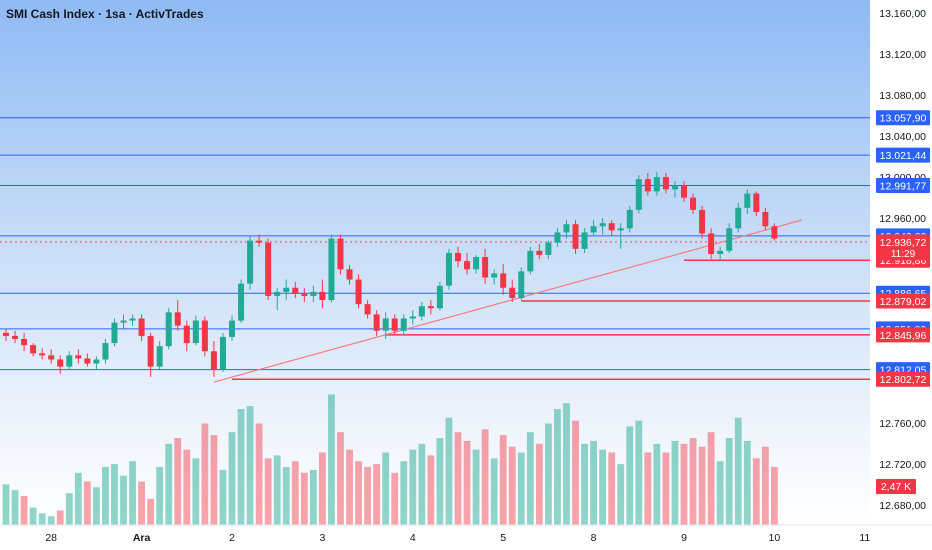 This screenshot has width=932, height=550. What do you see at coordinates (902, 424) in the screenshot?
I see `y-tick-label: 12.760,00` at bounding box center [902, 424].